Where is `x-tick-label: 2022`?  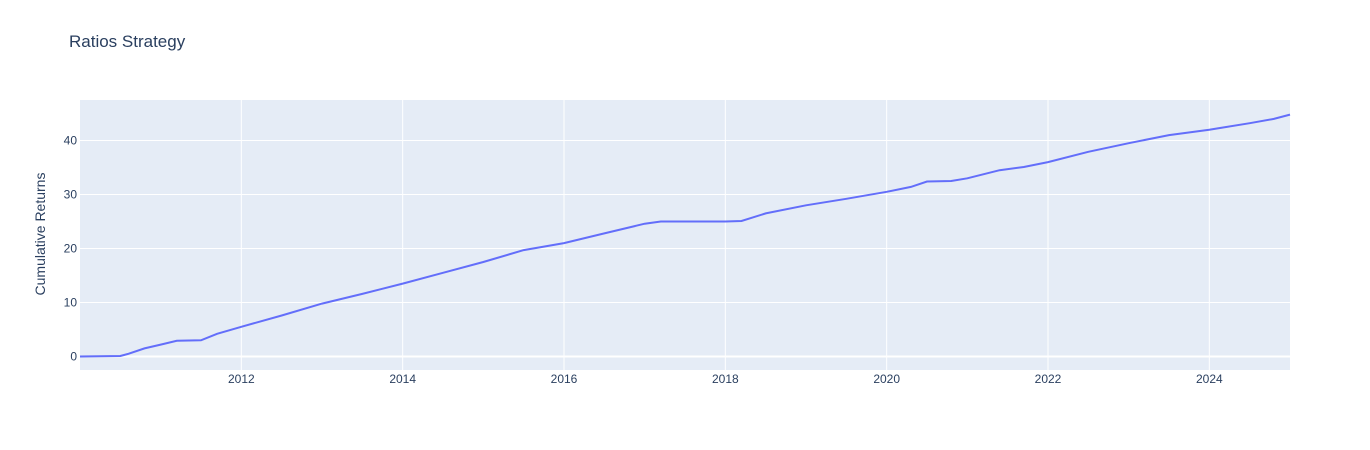 x-tick-label: 2022 is located at coordinates (1048, 379).